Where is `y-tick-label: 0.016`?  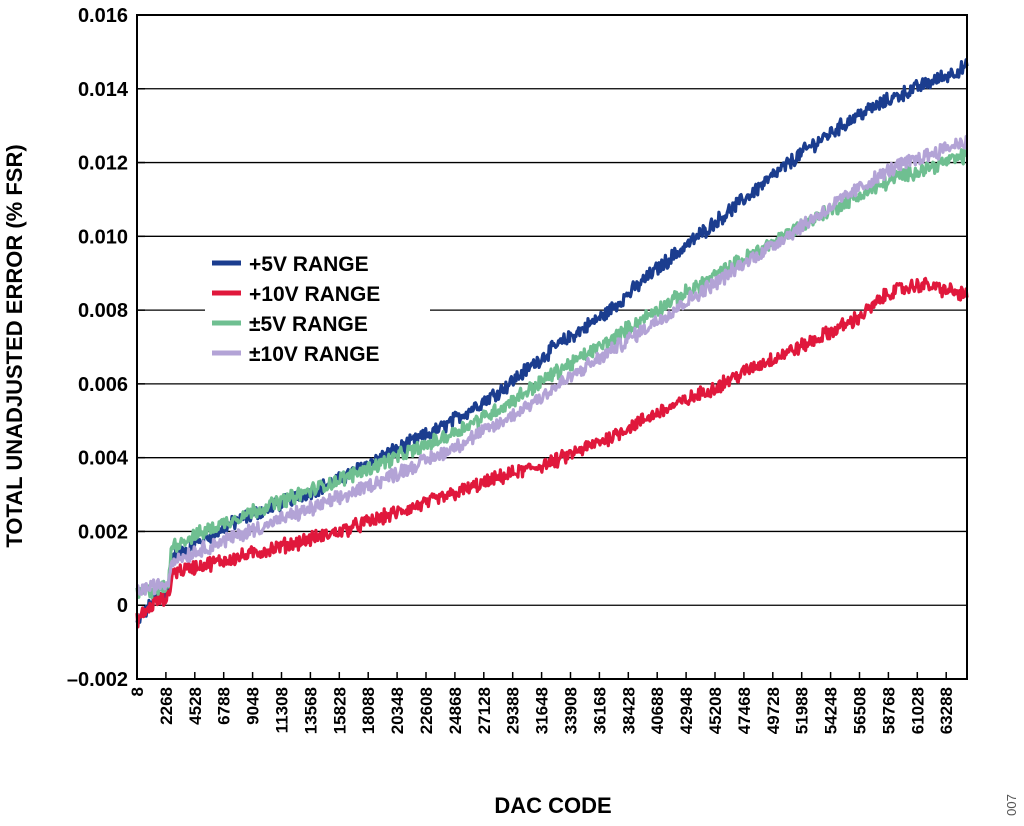 y-tick-label: 0.016 is located at coordinates (103, 16).